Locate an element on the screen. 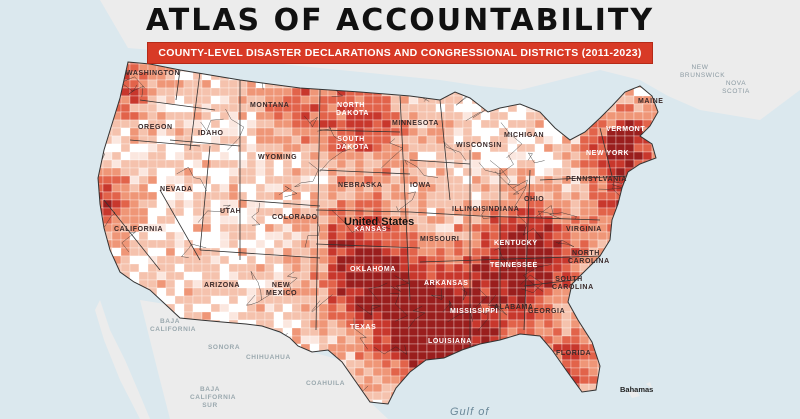 This screenshot has width=800, height=419. state-label-north-carolina: NORTH CAROLINA is located at coordinates (589, 257).